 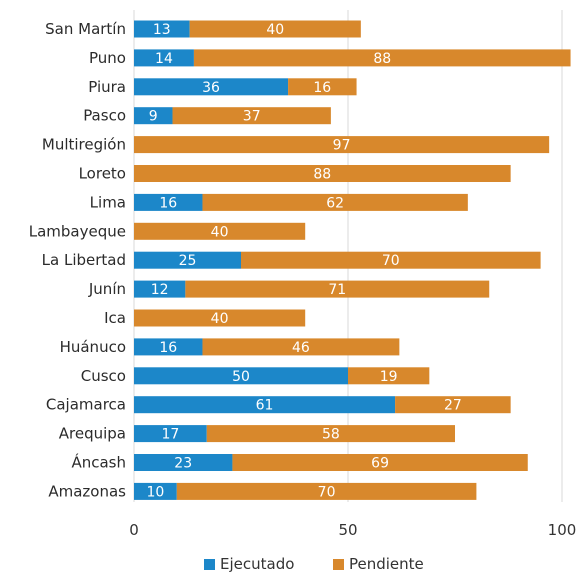 What do you see at coordinates (85, 29) in the screenshot?
I see `category-label: San Martín` at bounding box center [85, 29].